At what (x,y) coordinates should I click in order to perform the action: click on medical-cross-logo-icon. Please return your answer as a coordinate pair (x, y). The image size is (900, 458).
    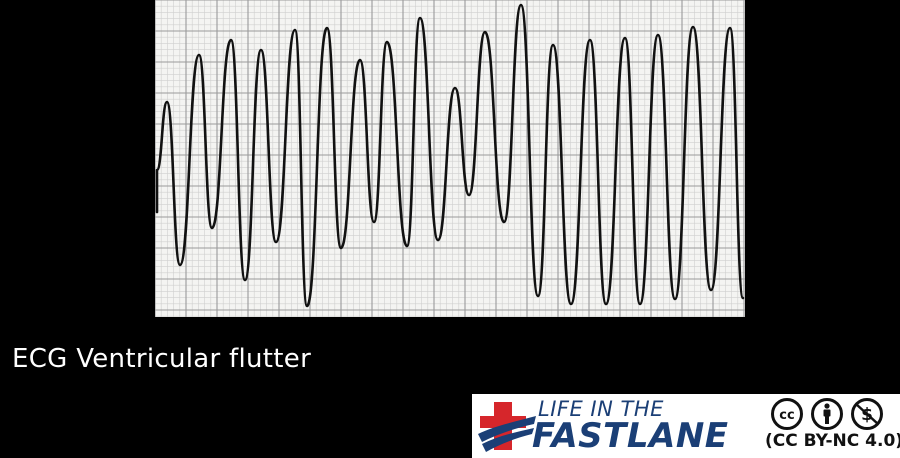
    Looking at the image, I should click on (507, 427).